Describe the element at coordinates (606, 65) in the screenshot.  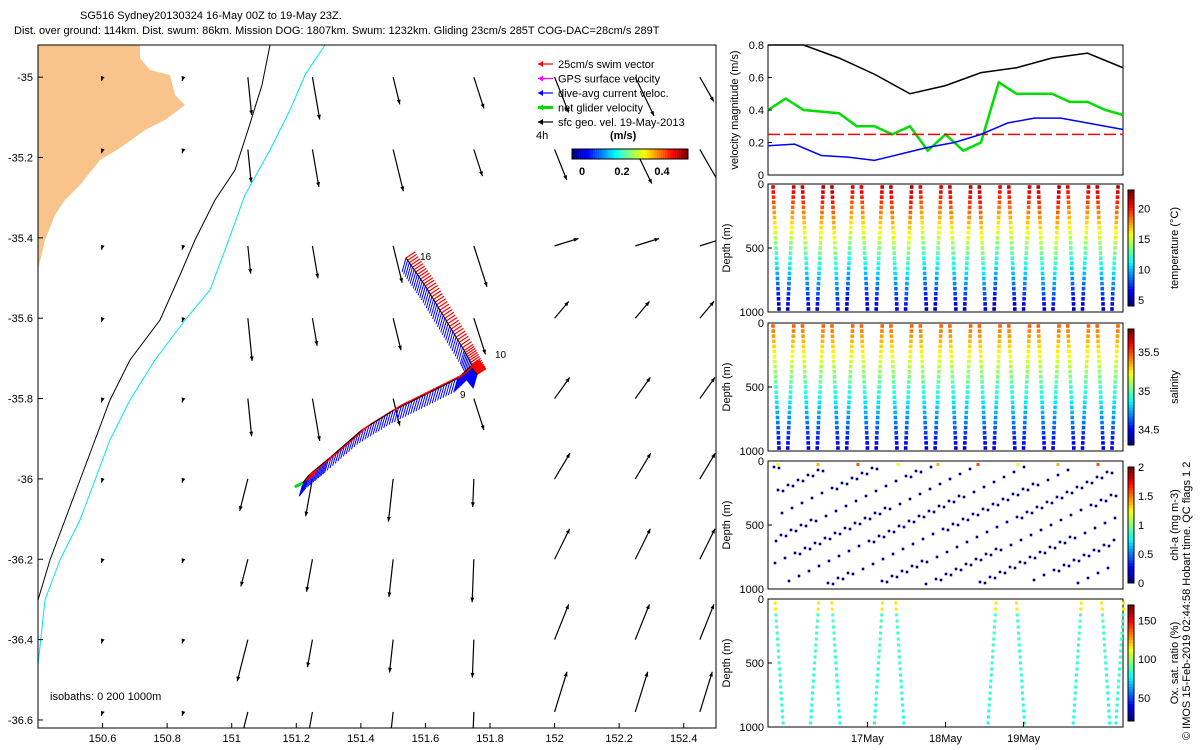
I see `legend-label: 25cm/s swim vector` at that location.